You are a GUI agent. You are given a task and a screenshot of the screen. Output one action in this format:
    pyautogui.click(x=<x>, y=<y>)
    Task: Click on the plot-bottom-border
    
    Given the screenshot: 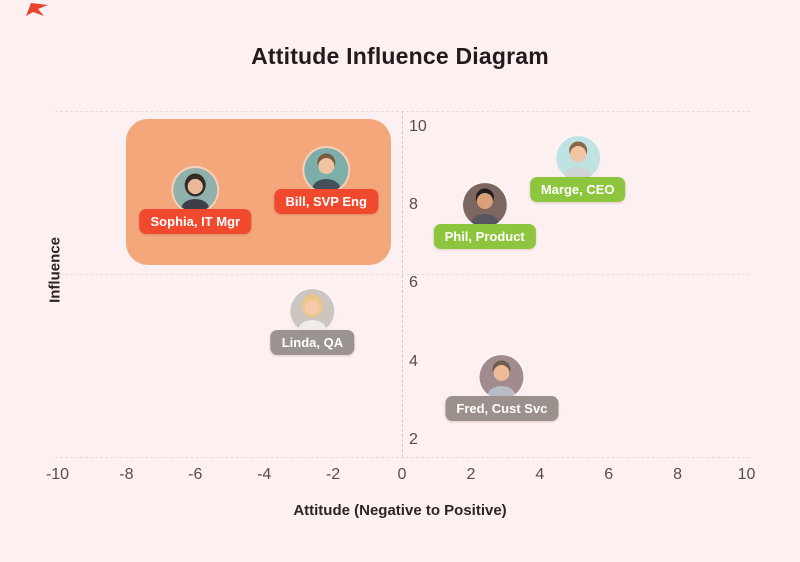 What is the action you would take?
    pyautogui.click(x=402, y=457)
    